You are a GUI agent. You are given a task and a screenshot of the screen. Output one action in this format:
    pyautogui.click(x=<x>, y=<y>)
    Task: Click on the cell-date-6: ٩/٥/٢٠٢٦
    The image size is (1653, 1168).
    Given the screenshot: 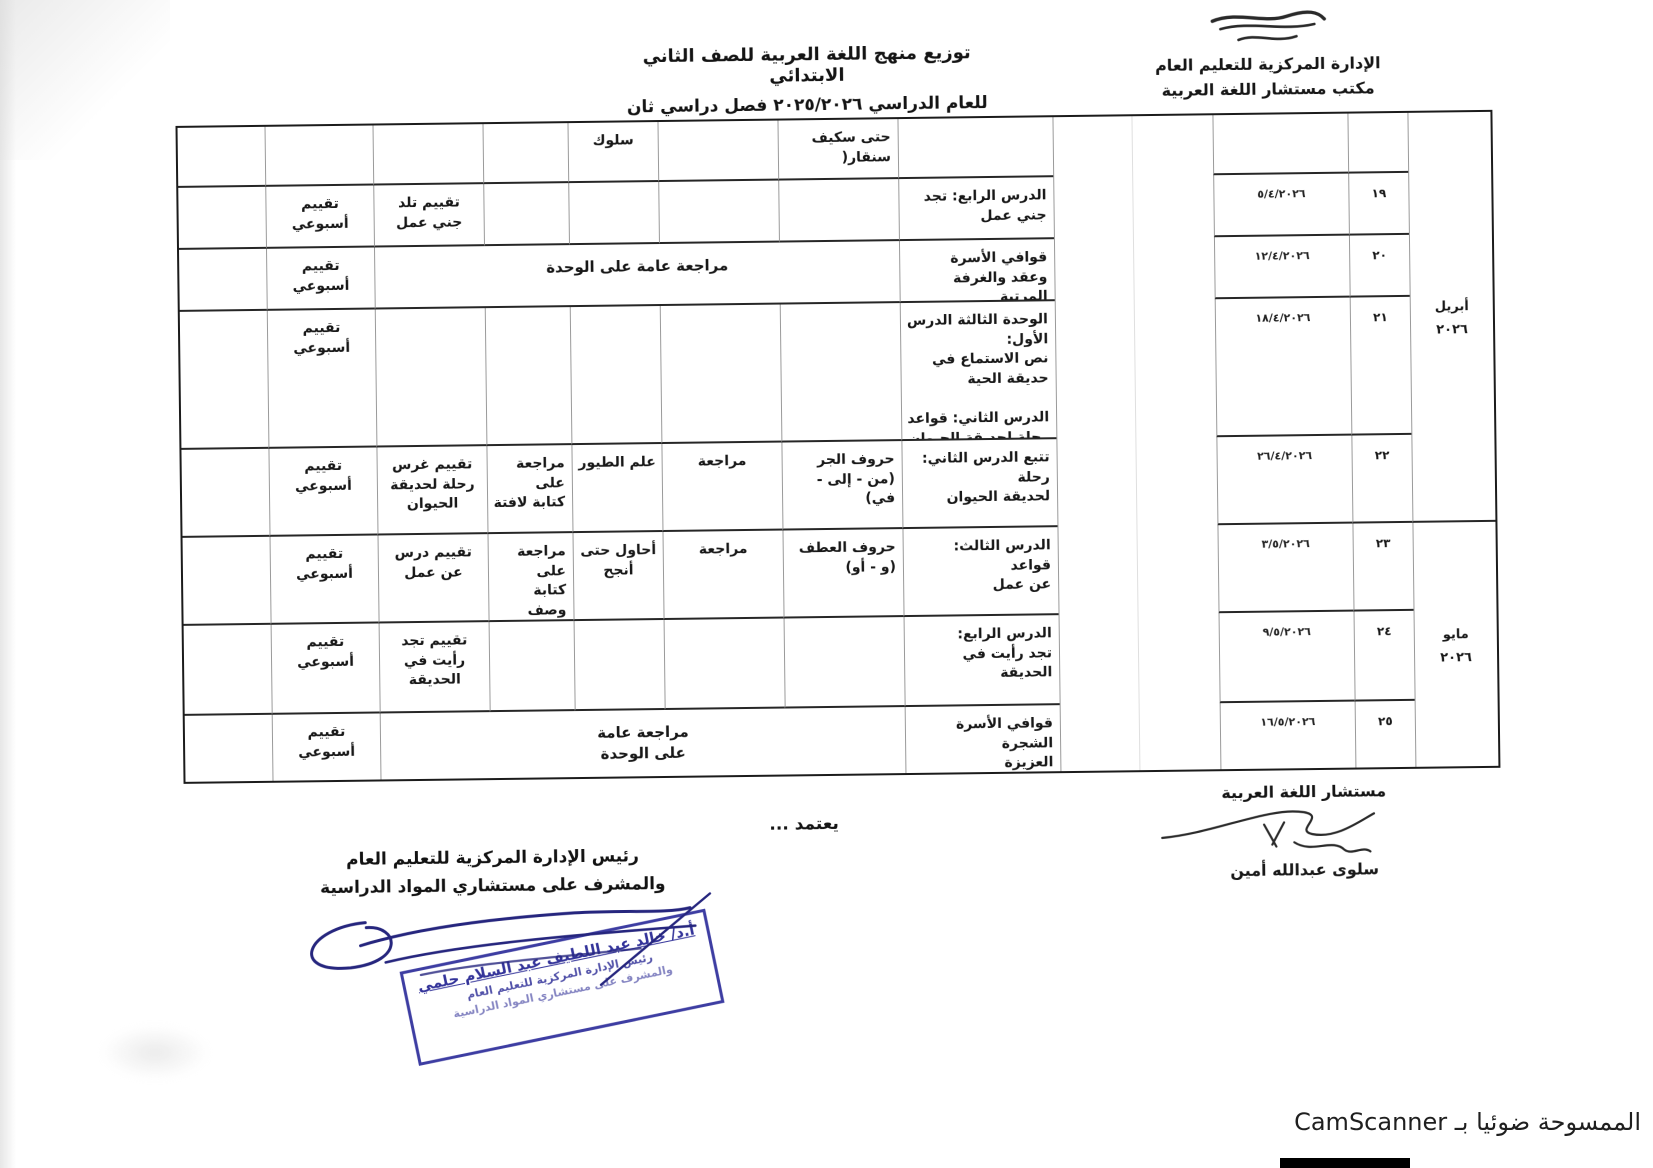 What is the action you would take?
    pyautogui.click(x=1286, y=657)
    